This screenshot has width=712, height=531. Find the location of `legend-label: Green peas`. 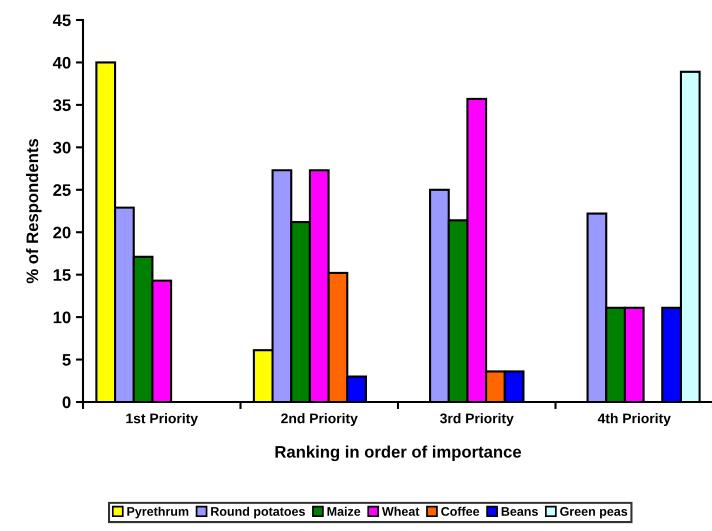

legend-label: Green peas is located at coordinates (594, 512).